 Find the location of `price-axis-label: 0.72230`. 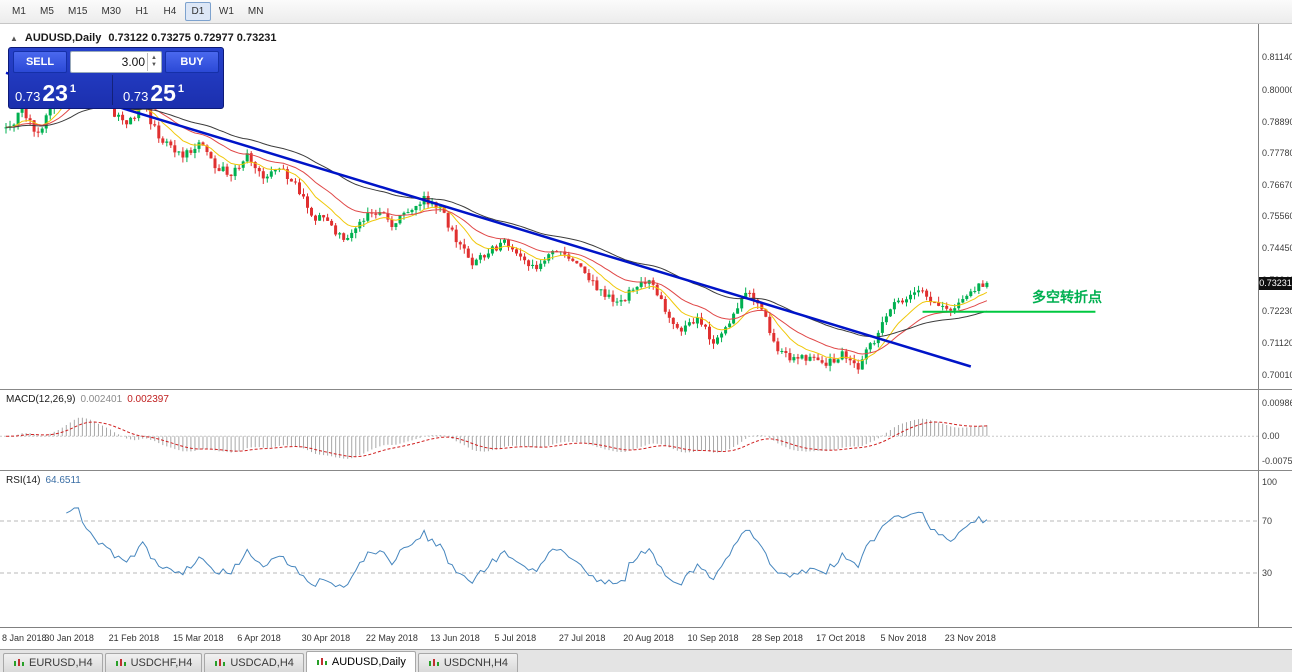

price-axis-label: 0.72230 is located at coordinates (1277, 311).